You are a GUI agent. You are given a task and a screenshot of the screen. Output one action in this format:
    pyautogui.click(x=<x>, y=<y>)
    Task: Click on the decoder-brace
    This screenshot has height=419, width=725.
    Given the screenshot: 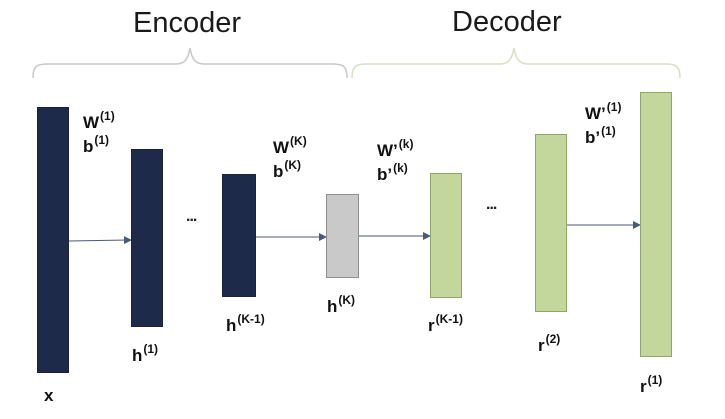 What is the action you would take?
    pyautogui.click(x=516, y=63)
    